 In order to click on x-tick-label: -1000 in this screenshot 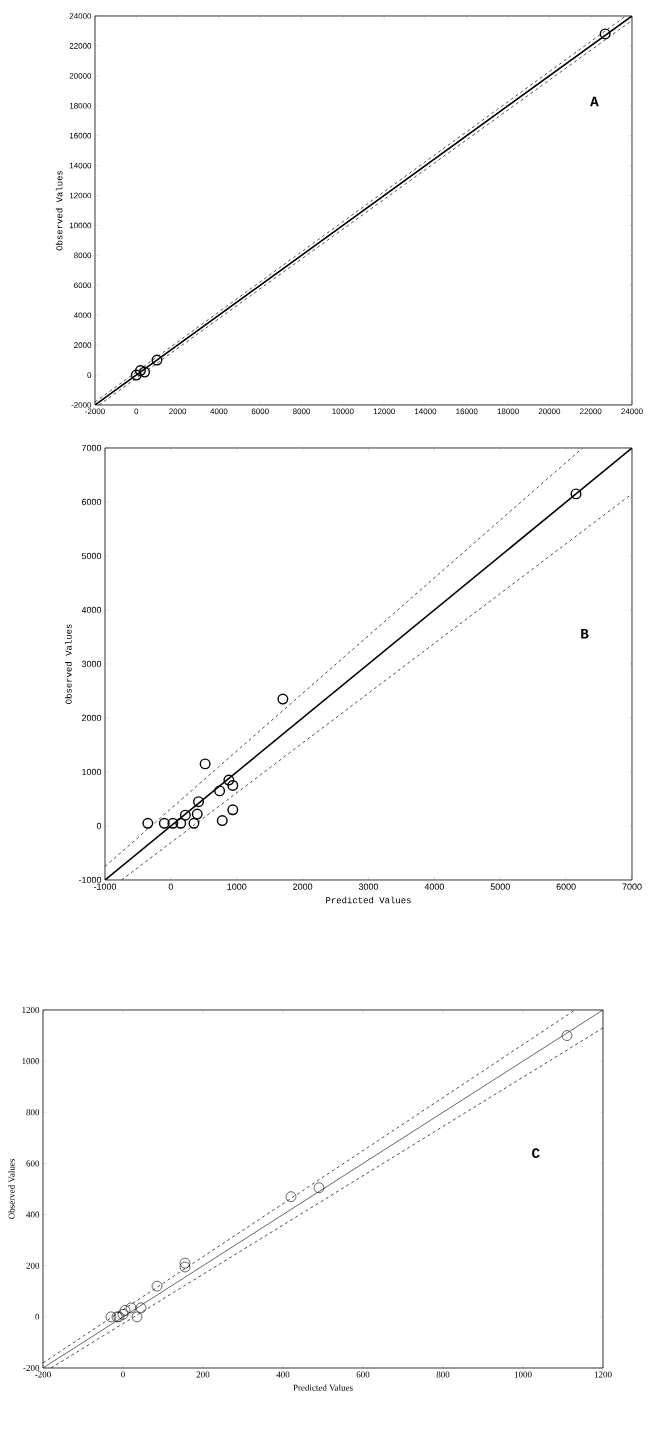, I will do `click(105, 886)`.